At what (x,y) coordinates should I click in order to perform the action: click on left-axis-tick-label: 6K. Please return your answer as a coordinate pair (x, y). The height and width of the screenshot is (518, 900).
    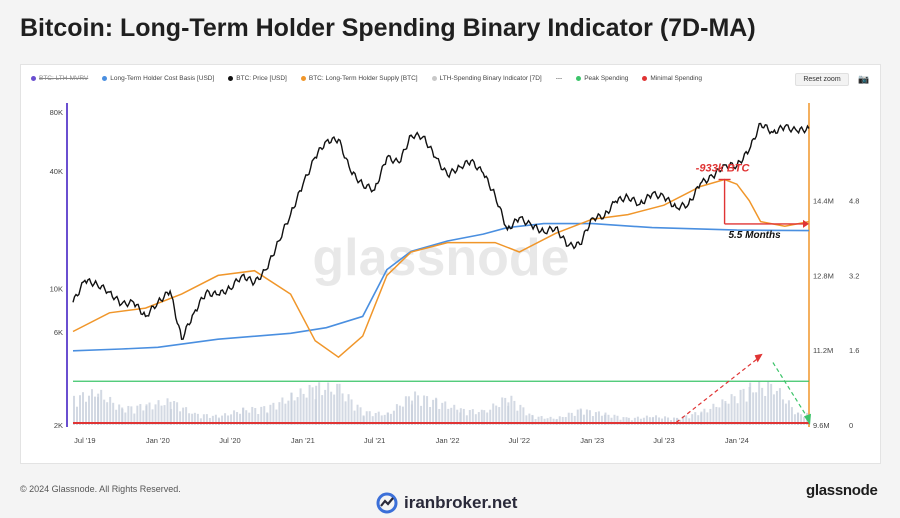
    Looking at the image, I should click on (58, 332).